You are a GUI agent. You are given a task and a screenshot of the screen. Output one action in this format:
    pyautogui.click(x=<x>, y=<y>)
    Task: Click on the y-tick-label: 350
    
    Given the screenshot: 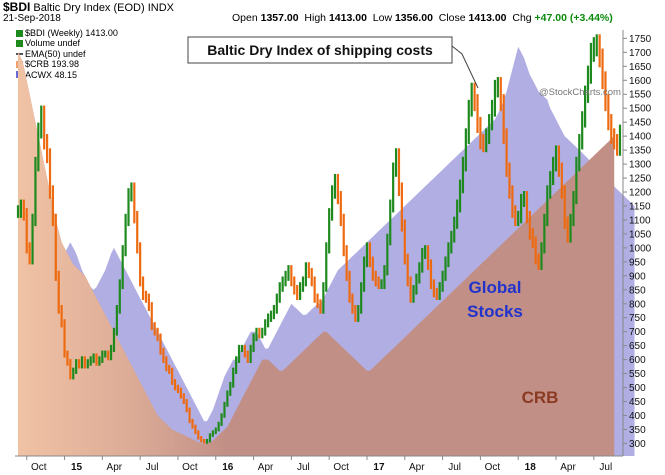 What is the action you would take?
    pyautogui.click(x=637, y=430)
    